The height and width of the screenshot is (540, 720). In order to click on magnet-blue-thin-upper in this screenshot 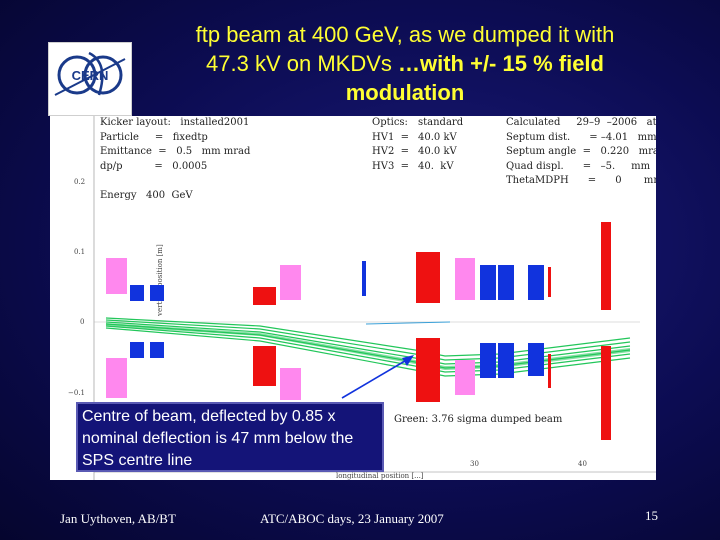, I will do `click(364, 278)`.